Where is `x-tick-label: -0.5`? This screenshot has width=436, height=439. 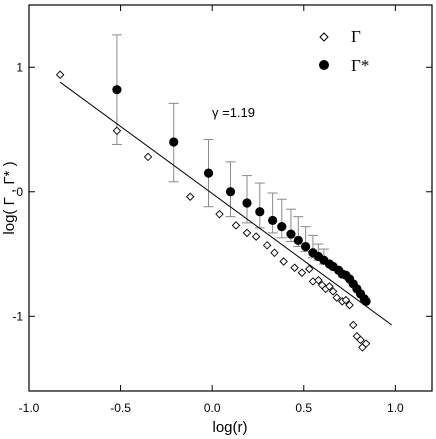
x-tick-label: -0.5 is located at coordinates (120, 408).